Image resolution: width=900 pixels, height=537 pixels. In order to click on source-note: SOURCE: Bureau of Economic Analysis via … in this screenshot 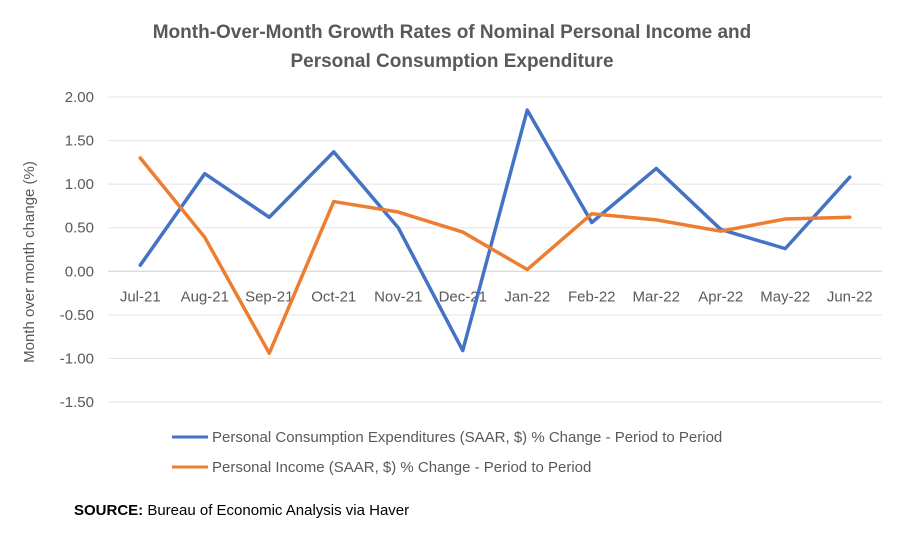, I will do `click(241, 510)`.